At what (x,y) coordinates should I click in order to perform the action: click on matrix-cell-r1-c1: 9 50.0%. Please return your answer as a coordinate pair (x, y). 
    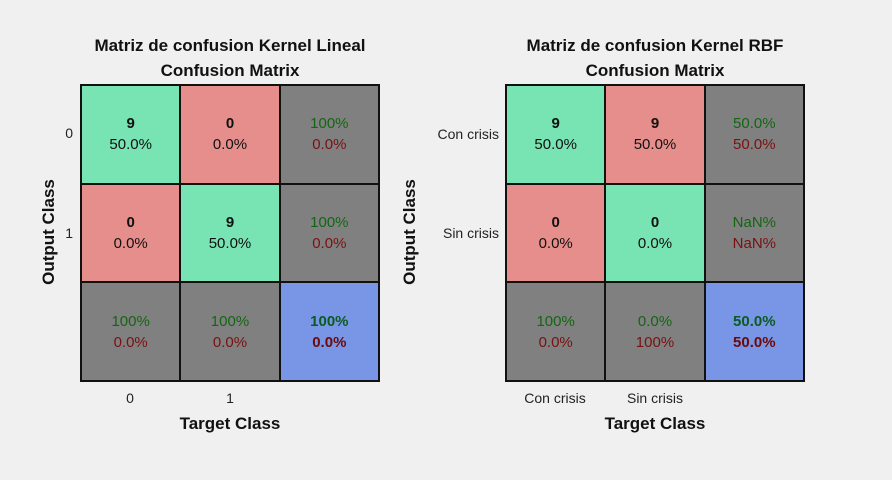
    Looking at the image, I should click on (230, 233).